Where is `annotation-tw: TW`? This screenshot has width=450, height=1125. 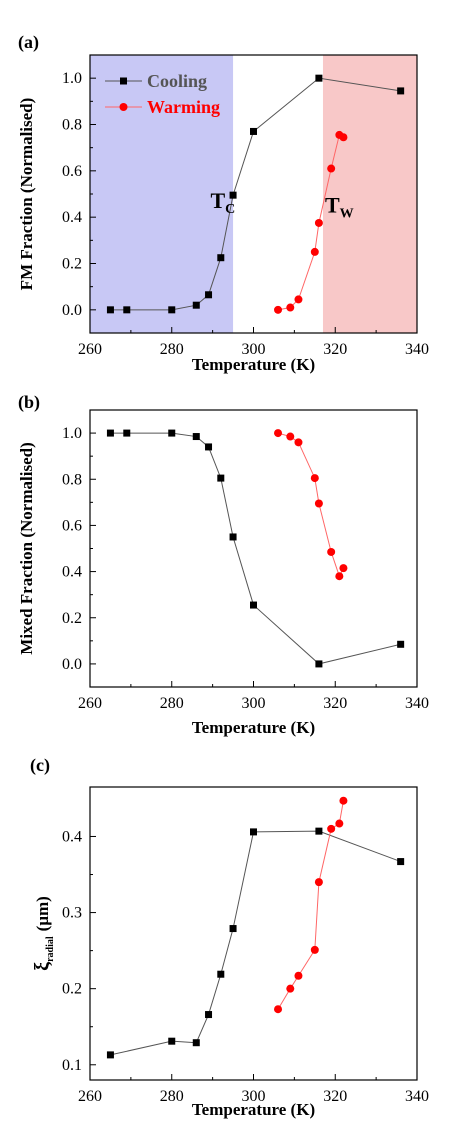
annotation-tw: TW is located at coordinates (339, 207).